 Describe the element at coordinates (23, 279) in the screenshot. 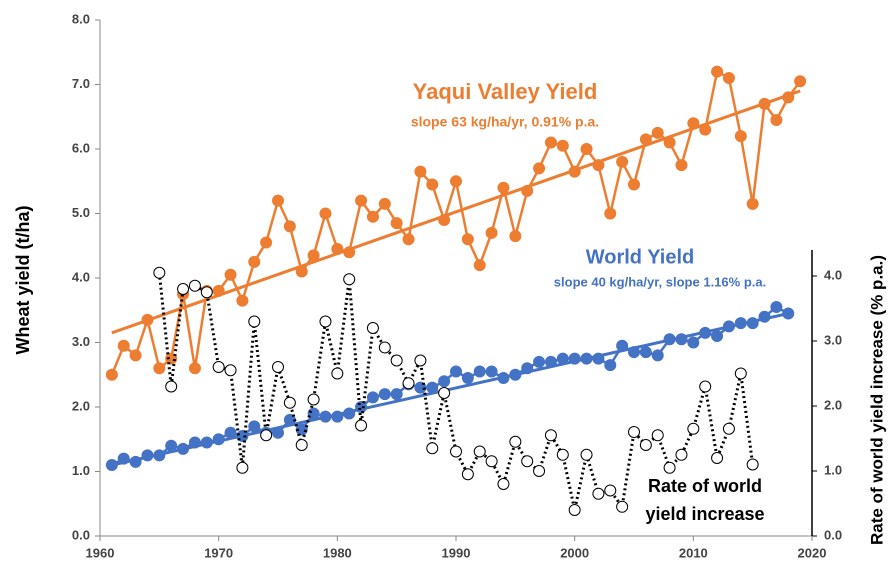

I see `y-axis-label: Wheat yield (t/ha)` at that location.